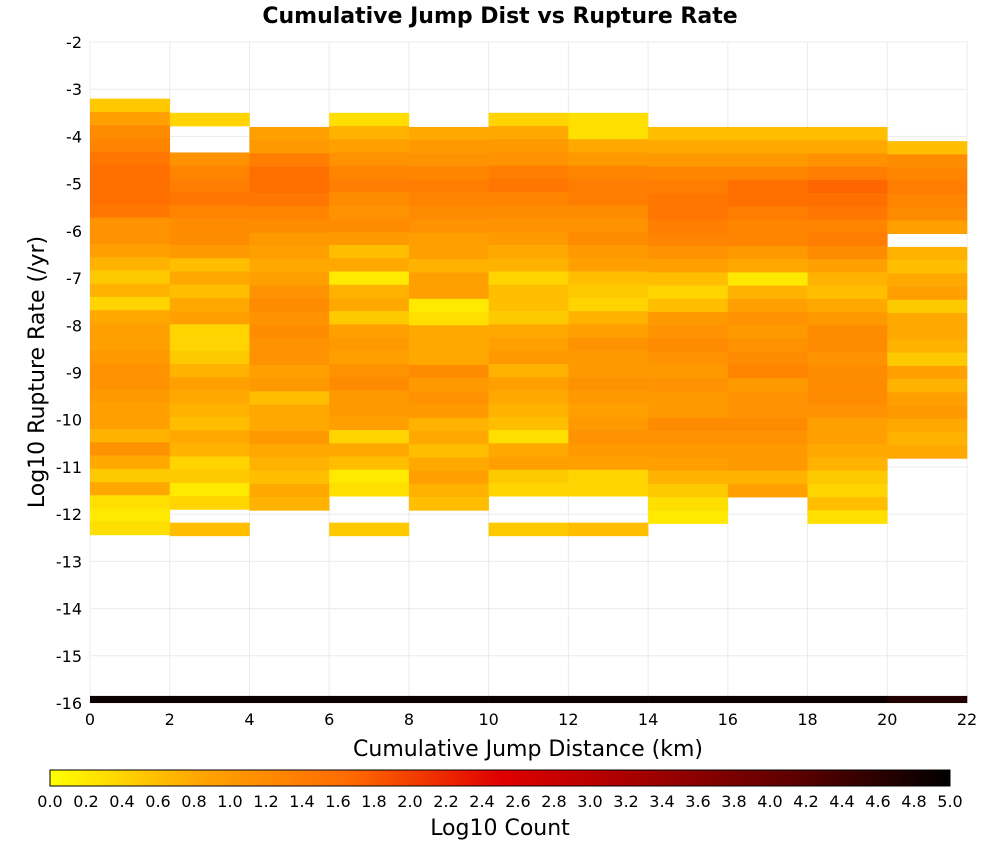 This screenshot has height=850, width=1000. Describe the element at coordinates (157, 801) in the screenshot. I see `colorbar-tick-label: 0.6` at that location.